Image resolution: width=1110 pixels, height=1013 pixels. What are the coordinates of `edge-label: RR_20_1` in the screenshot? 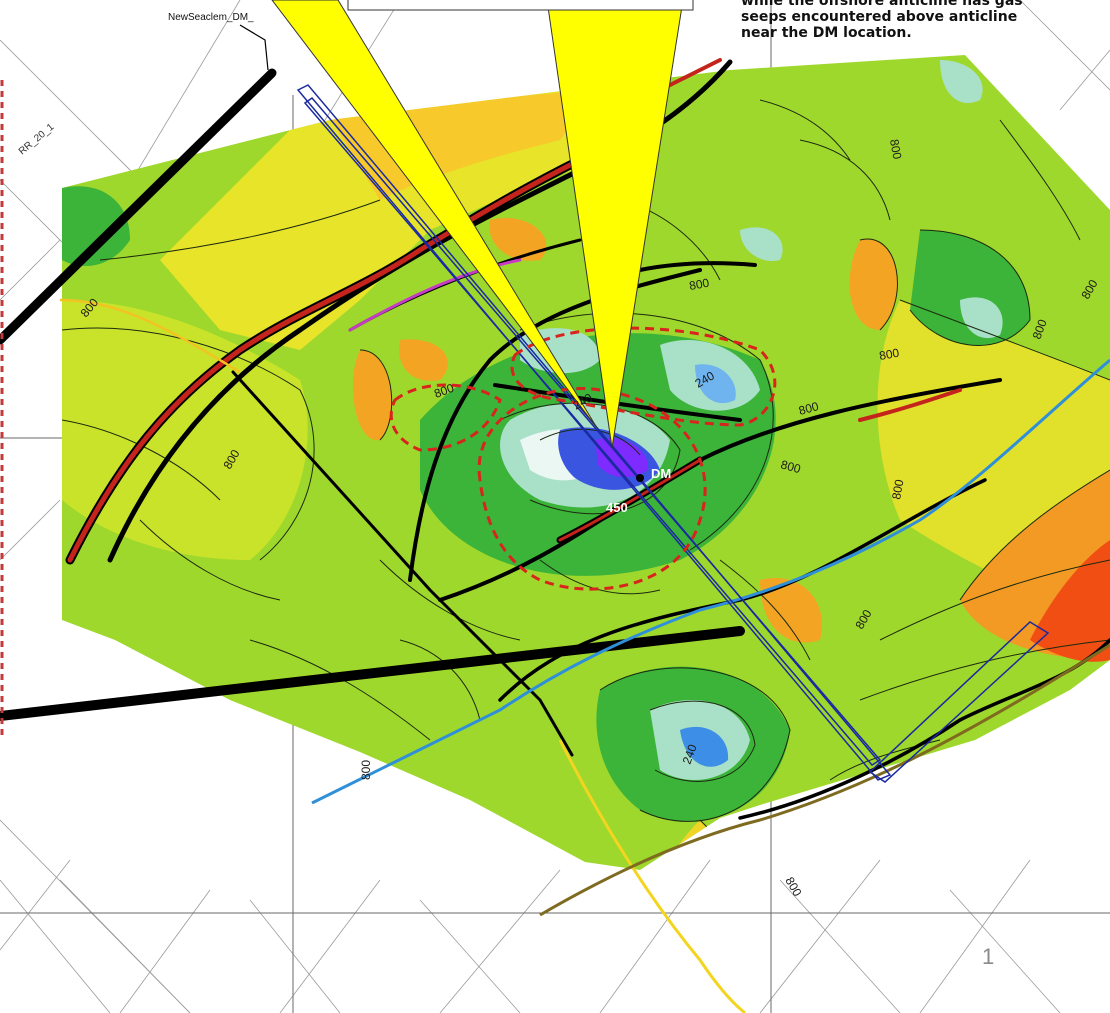 It's located at (37, 139).